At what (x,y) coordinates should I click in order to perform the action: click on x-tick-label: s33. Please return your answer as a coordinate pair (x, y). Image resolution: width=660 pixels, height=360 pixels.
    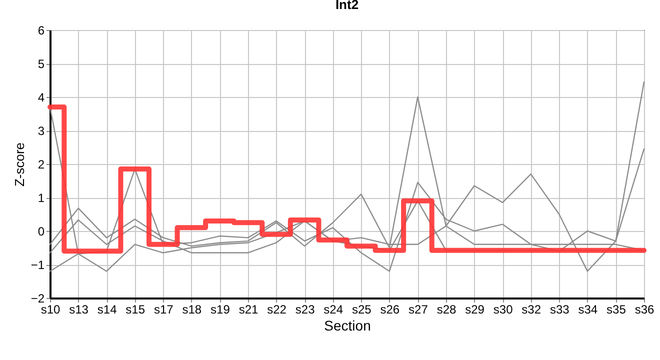
    Looking at the image, I should click on (560, 309).